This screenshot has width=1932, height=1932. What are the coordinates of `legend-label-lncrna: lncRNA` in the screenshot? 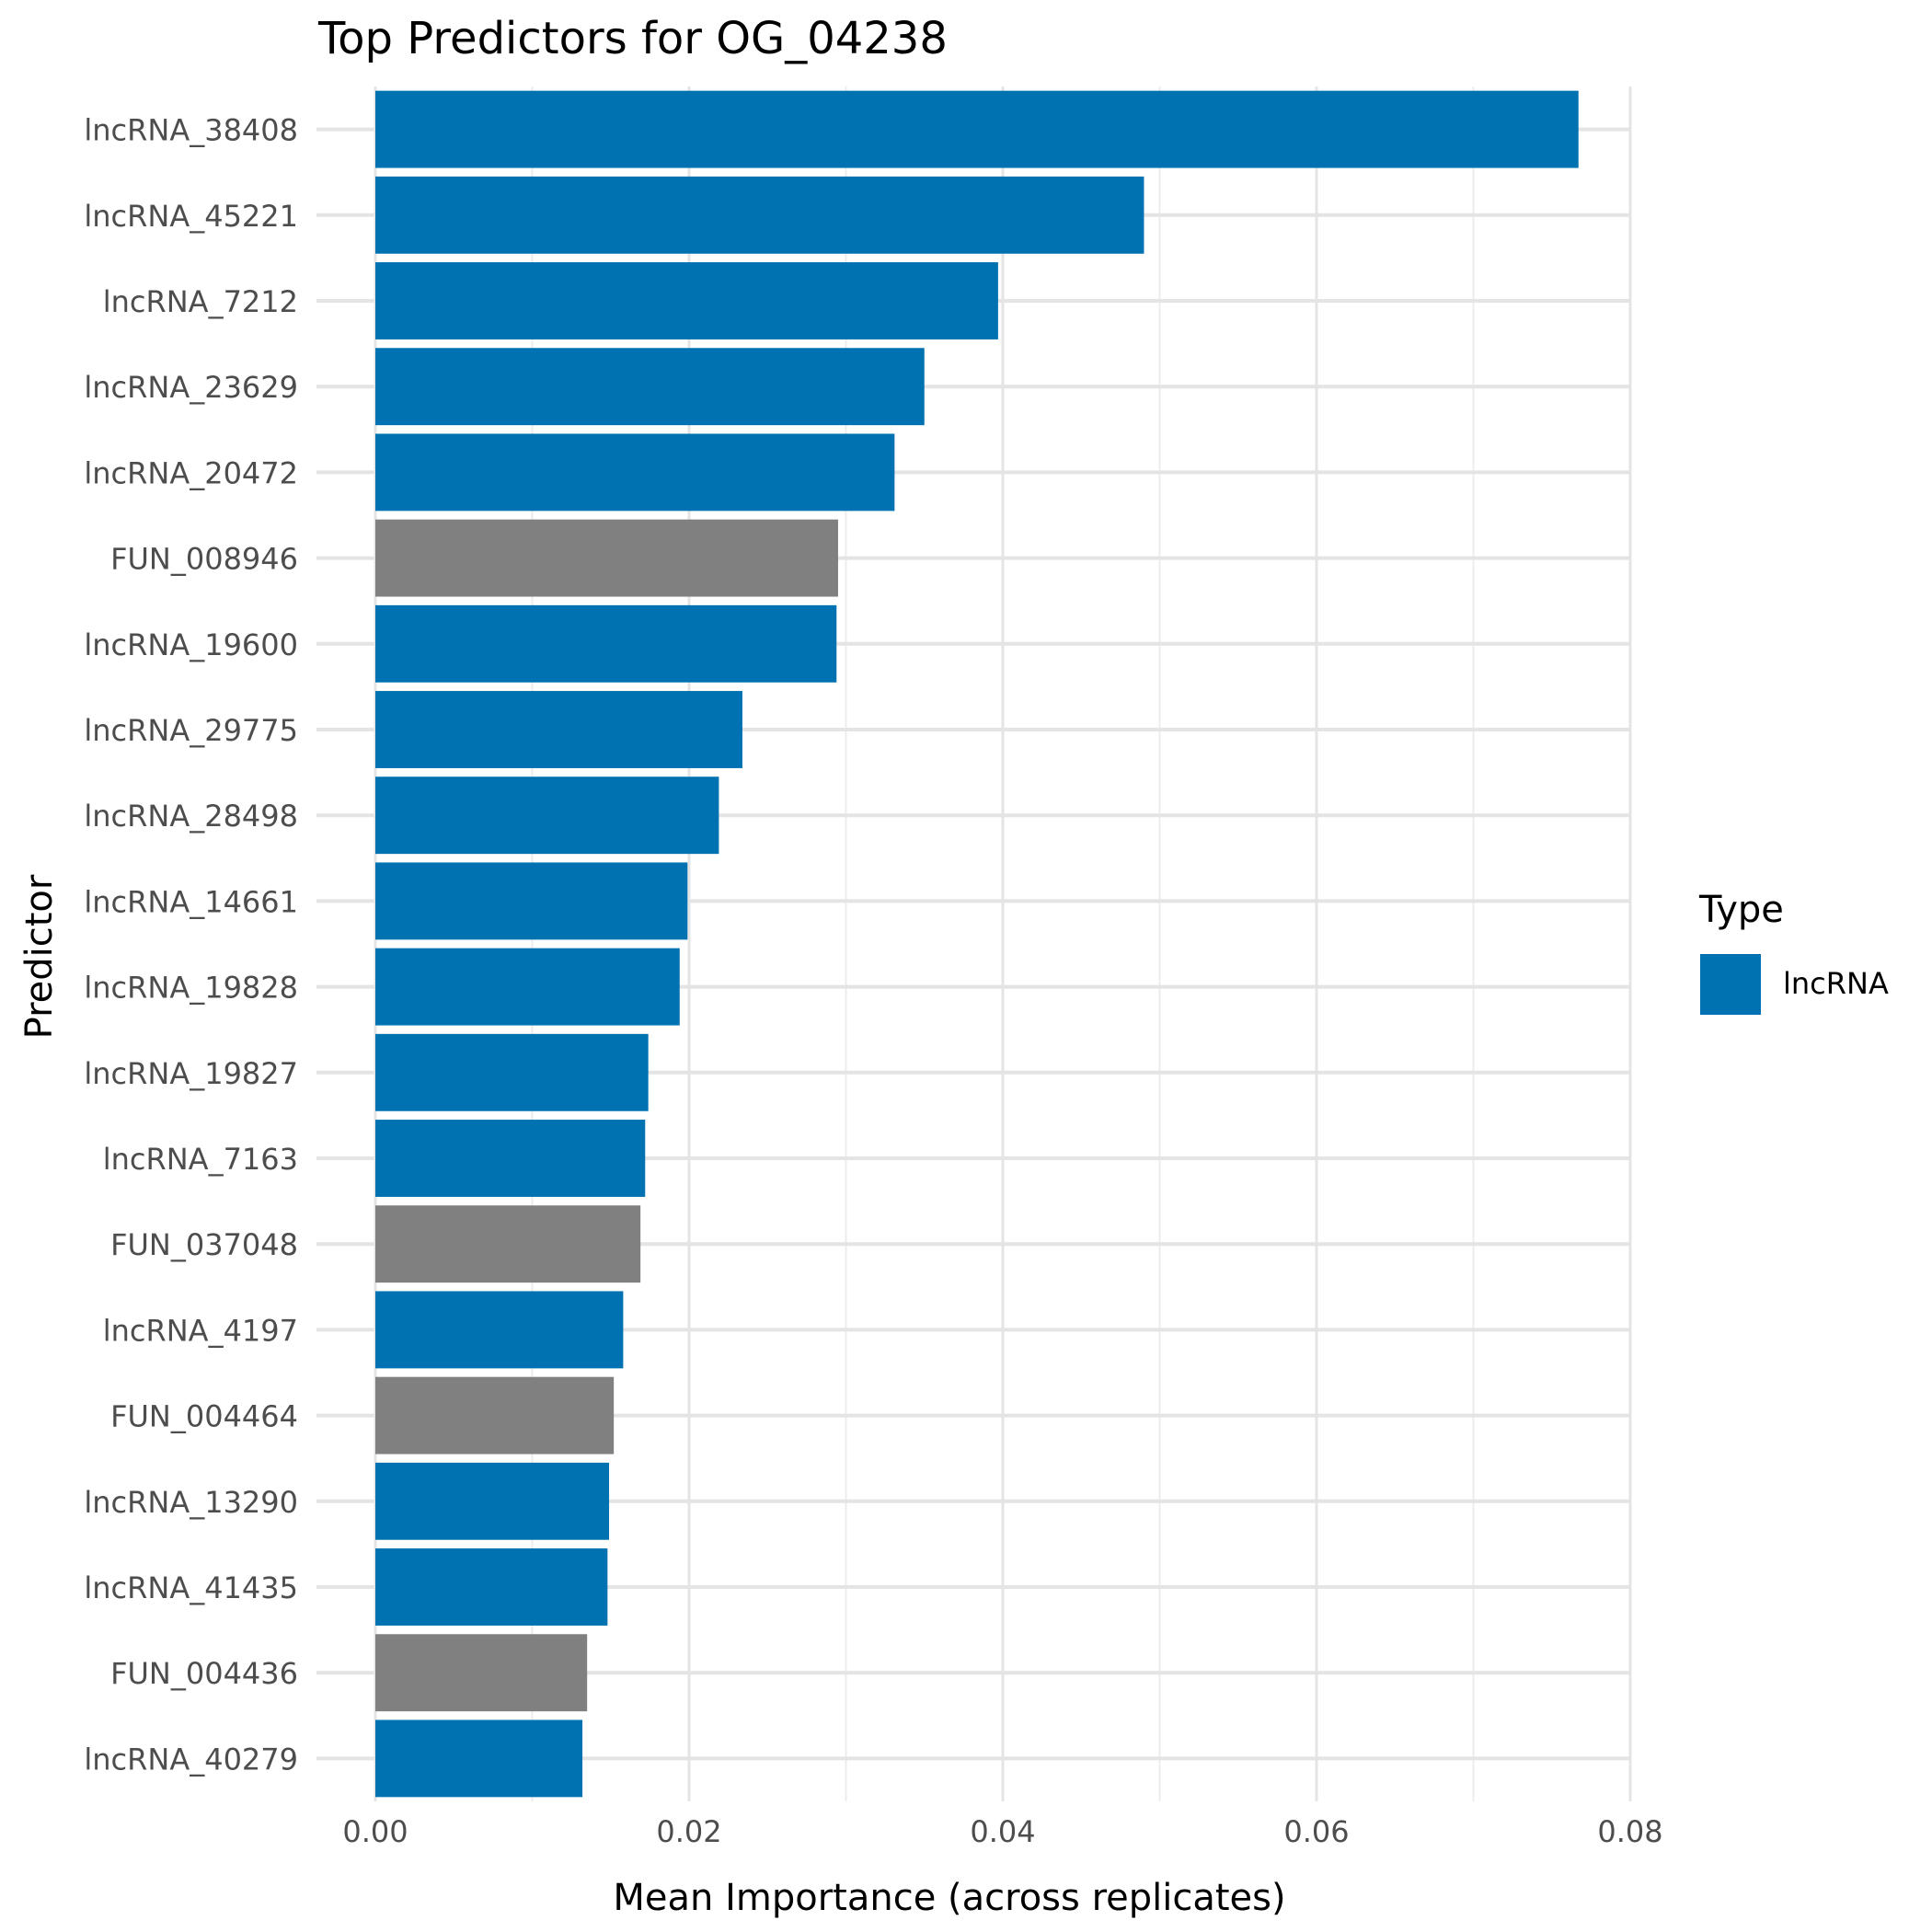 It's located at (1836, 983).